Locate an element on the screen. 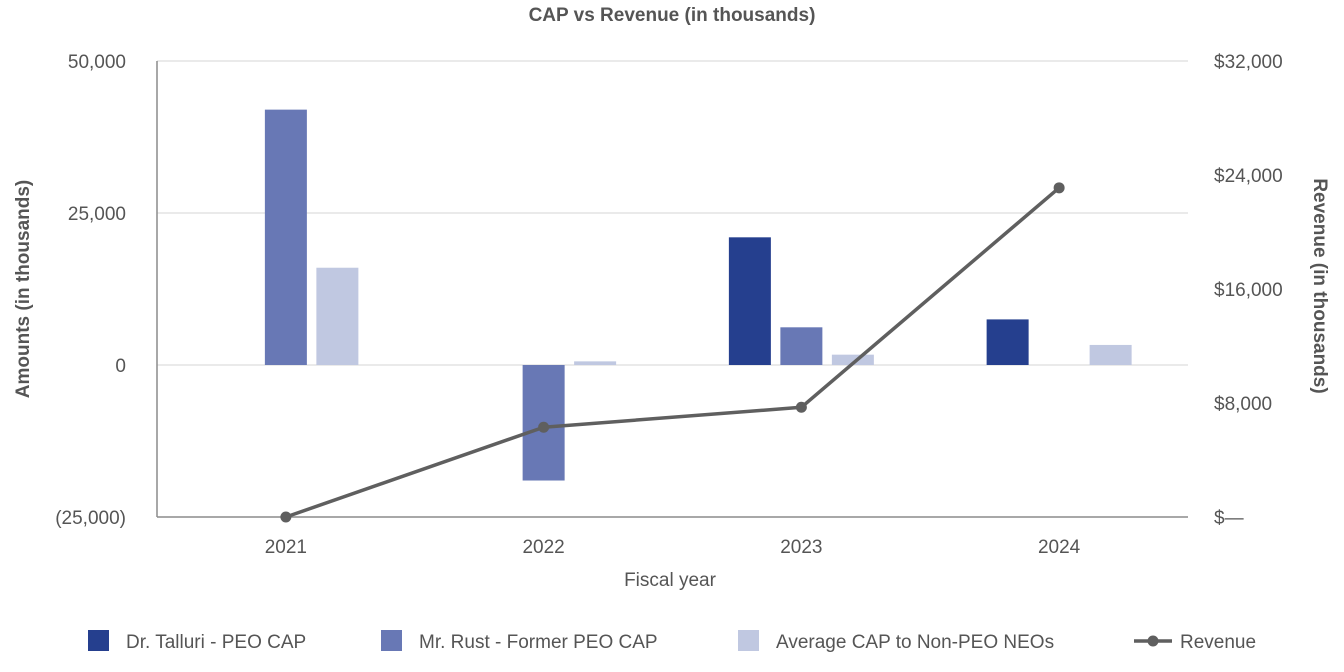 The image size is (1344, 672). y-tick-label: 50,000 is located at coordinates (97, 62).